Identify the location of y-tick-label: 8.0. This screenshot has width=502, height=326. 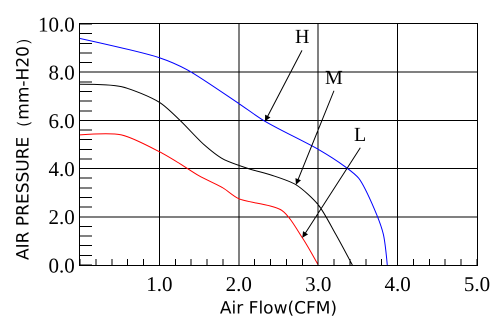
(61, 72).